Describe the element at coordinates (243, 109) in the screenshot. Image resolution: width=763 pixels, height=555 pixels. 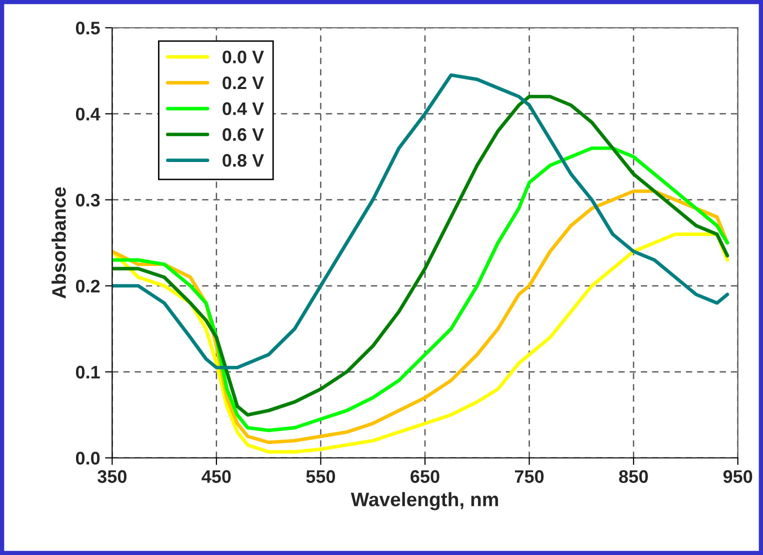
I see `legend-label: 0.4 V` at that location.